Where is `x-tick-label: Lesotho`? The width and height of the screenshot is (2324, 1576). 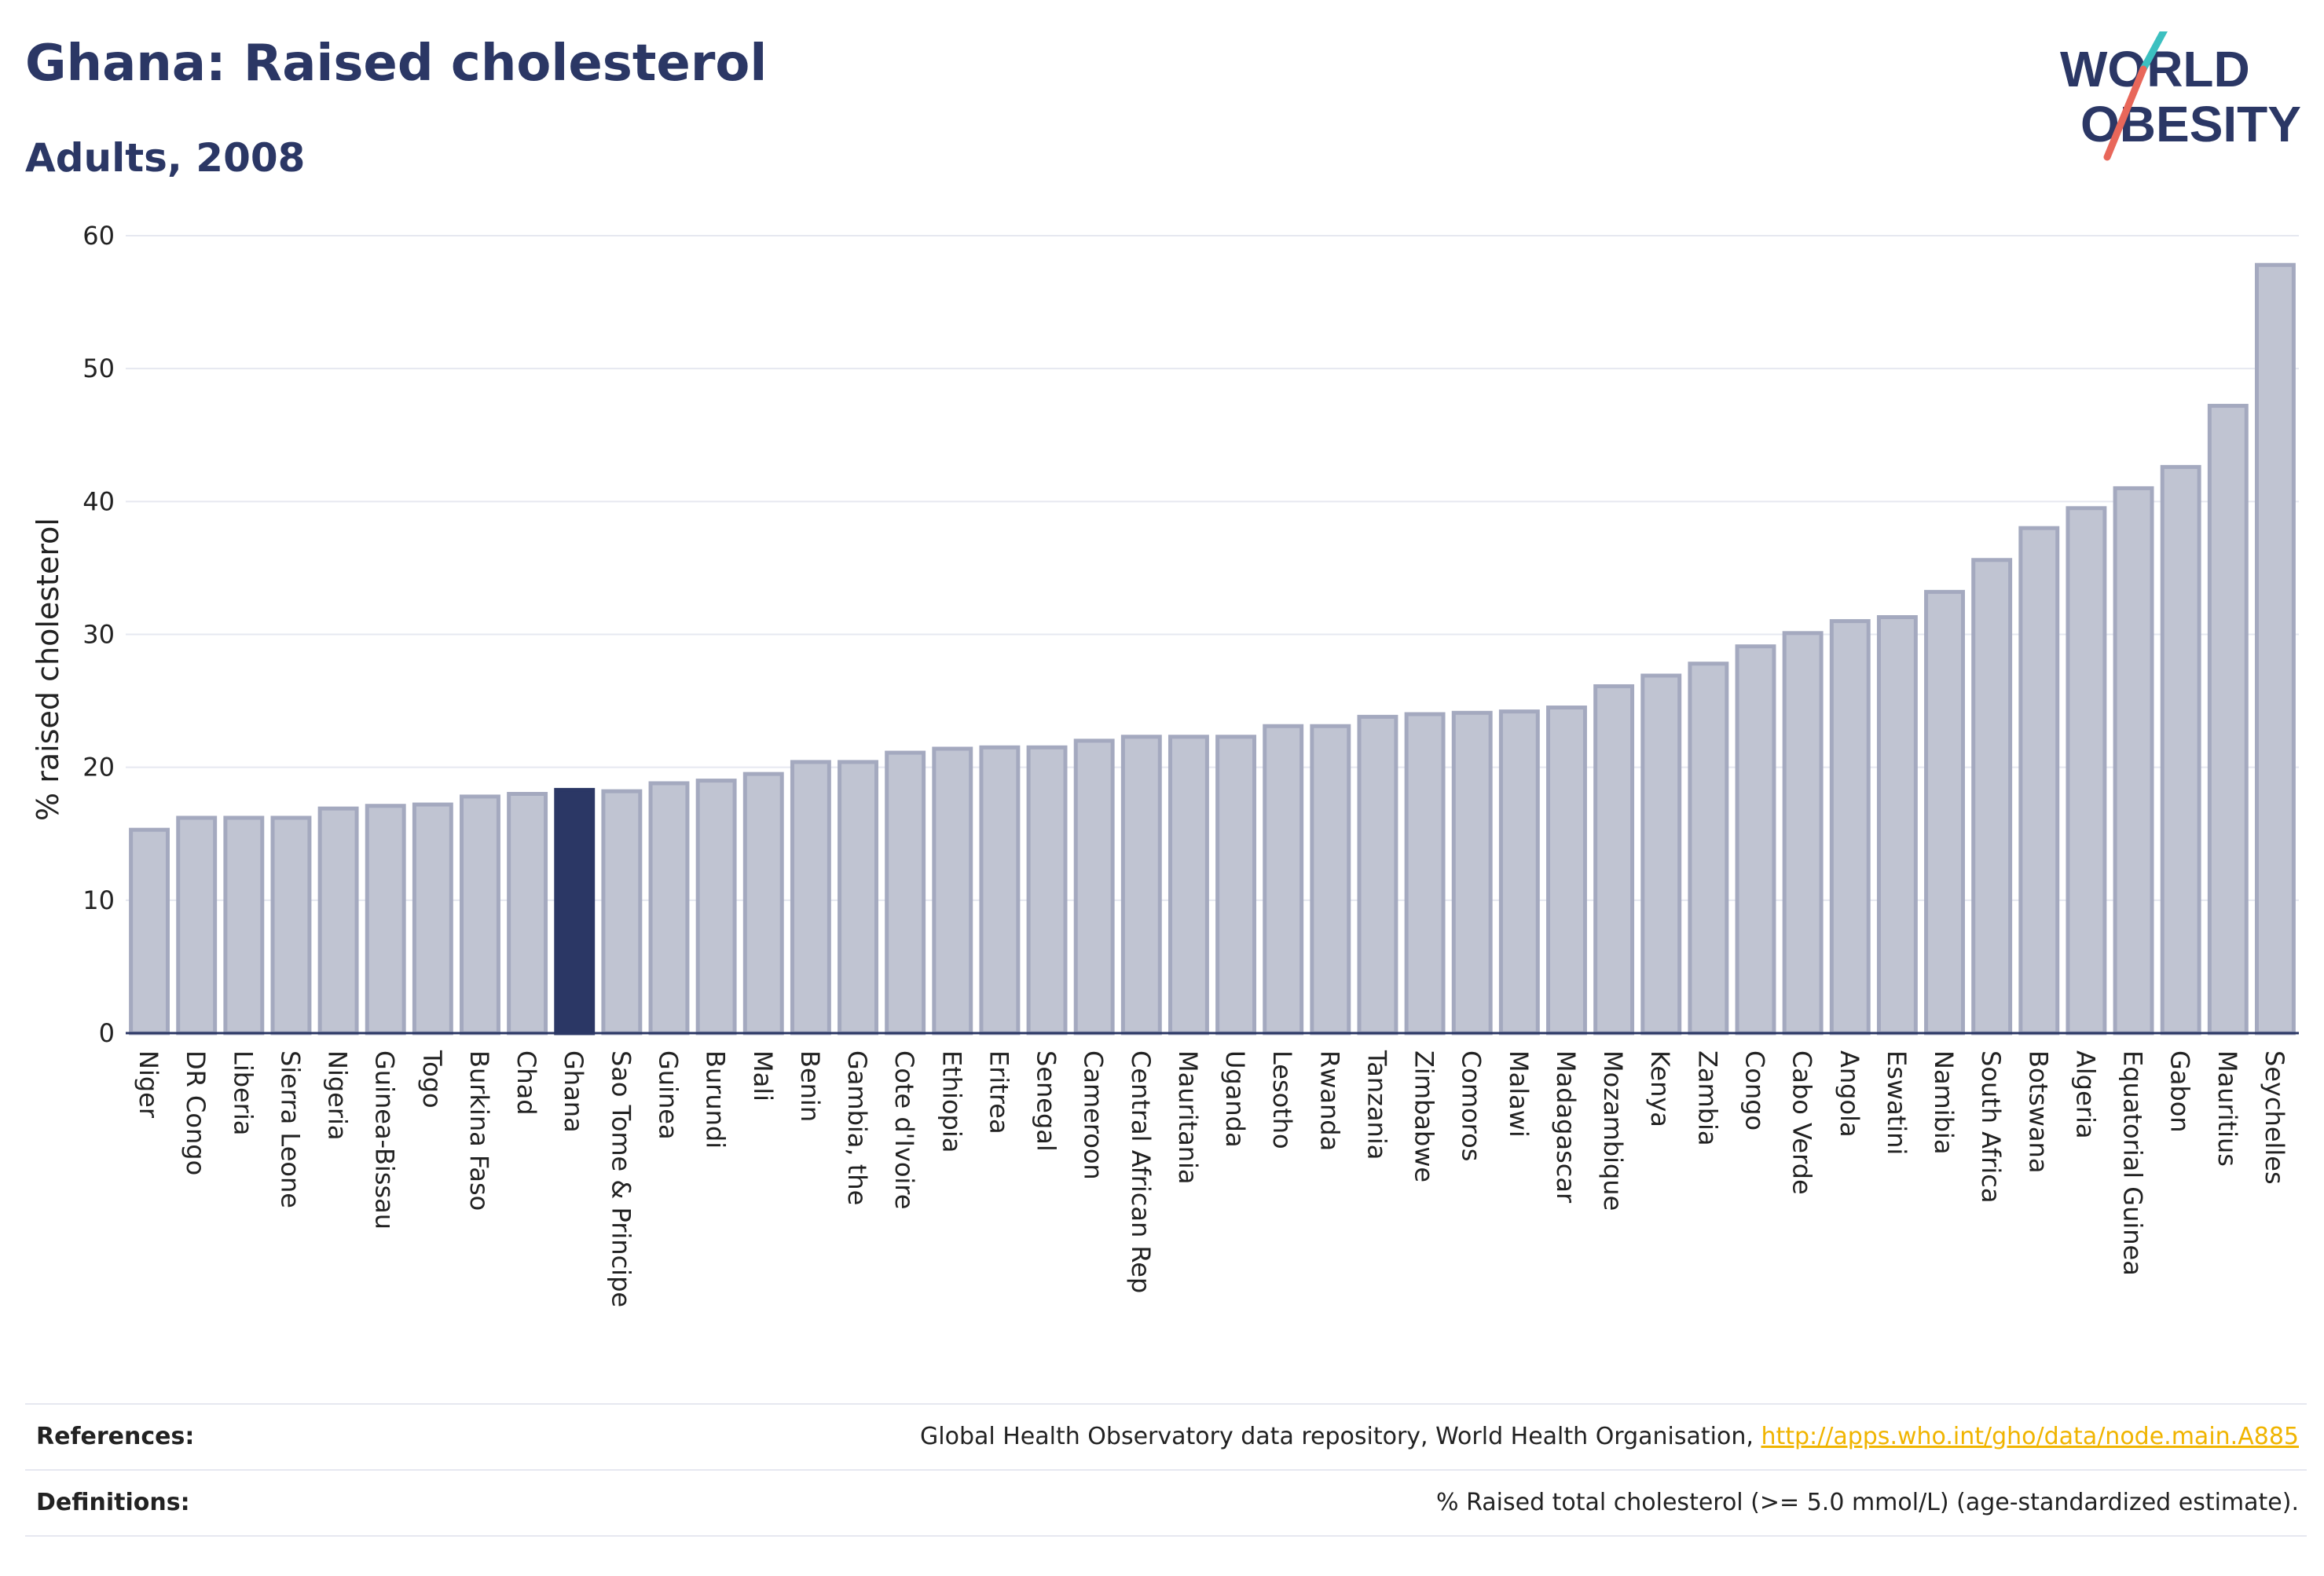 x-tick-label: Lesotho is located at coordinates (1282, 1099).